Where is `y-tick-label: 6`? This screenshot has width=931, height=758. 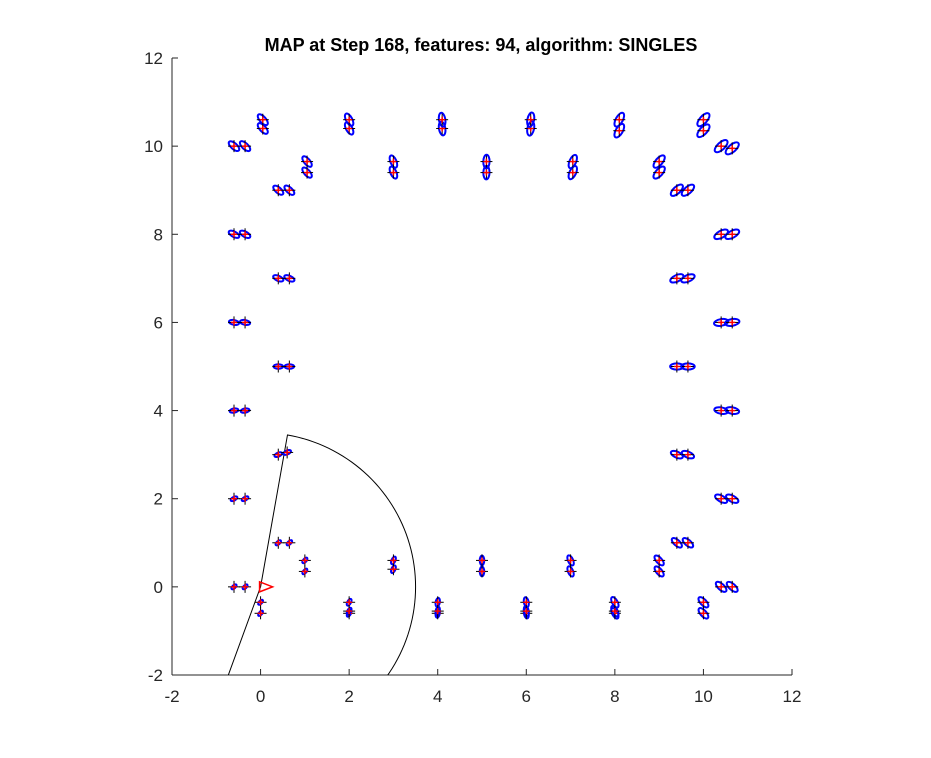 y-tick-label: 6 is located at coordinates (158, 322).